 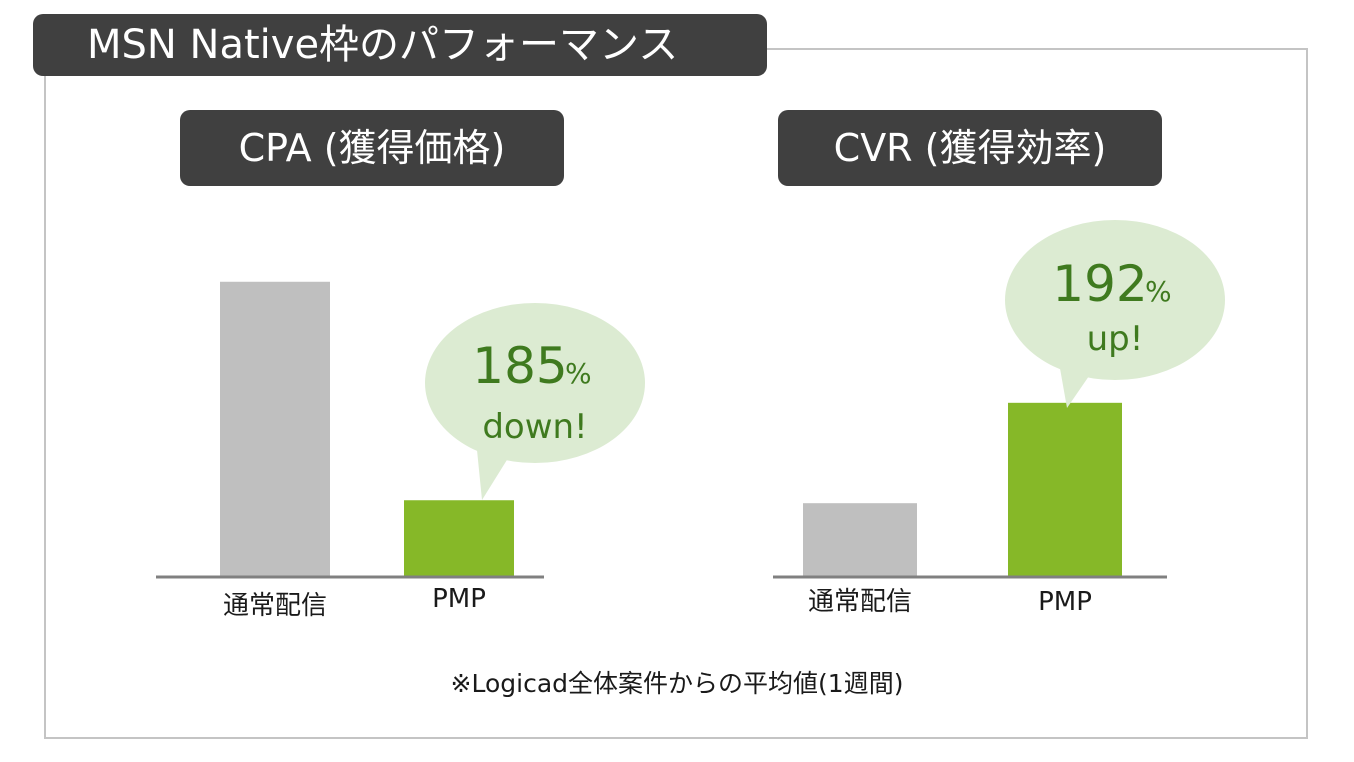 What do you see at coordinates (534, 427) in the screenshot?
I see `callout-text: down!` at bounding box center [534, 427].